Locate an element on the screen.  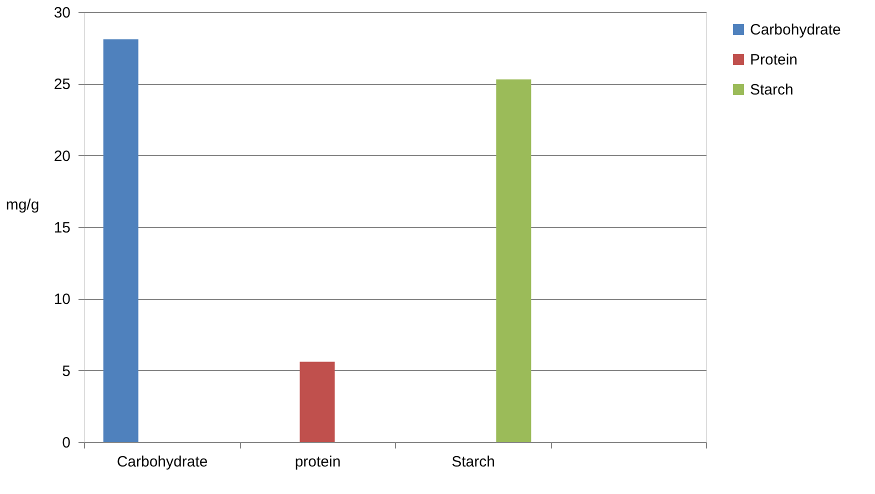
x-tick-label: Starch is located at coordinates (473, 462).